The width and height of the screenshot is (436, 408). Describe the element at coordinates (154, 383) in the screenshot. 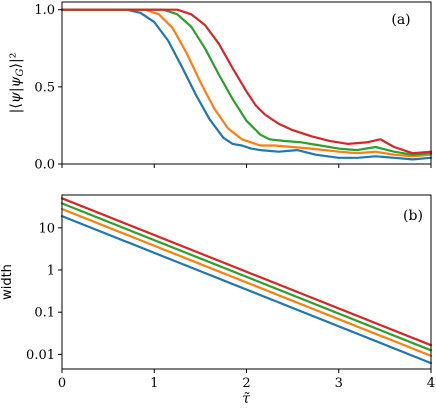

I see `panel-b-x-tick-label: 1` at that location.